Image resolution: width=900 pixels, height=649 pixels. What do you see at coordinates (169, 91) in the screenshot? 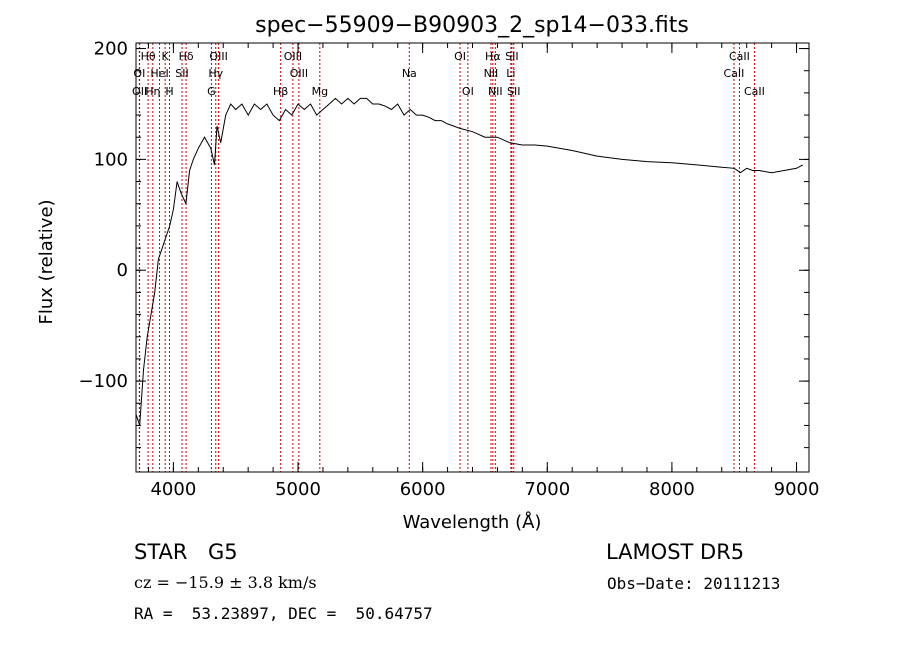
I see `line-label: H` at bounding box center [169, 91].